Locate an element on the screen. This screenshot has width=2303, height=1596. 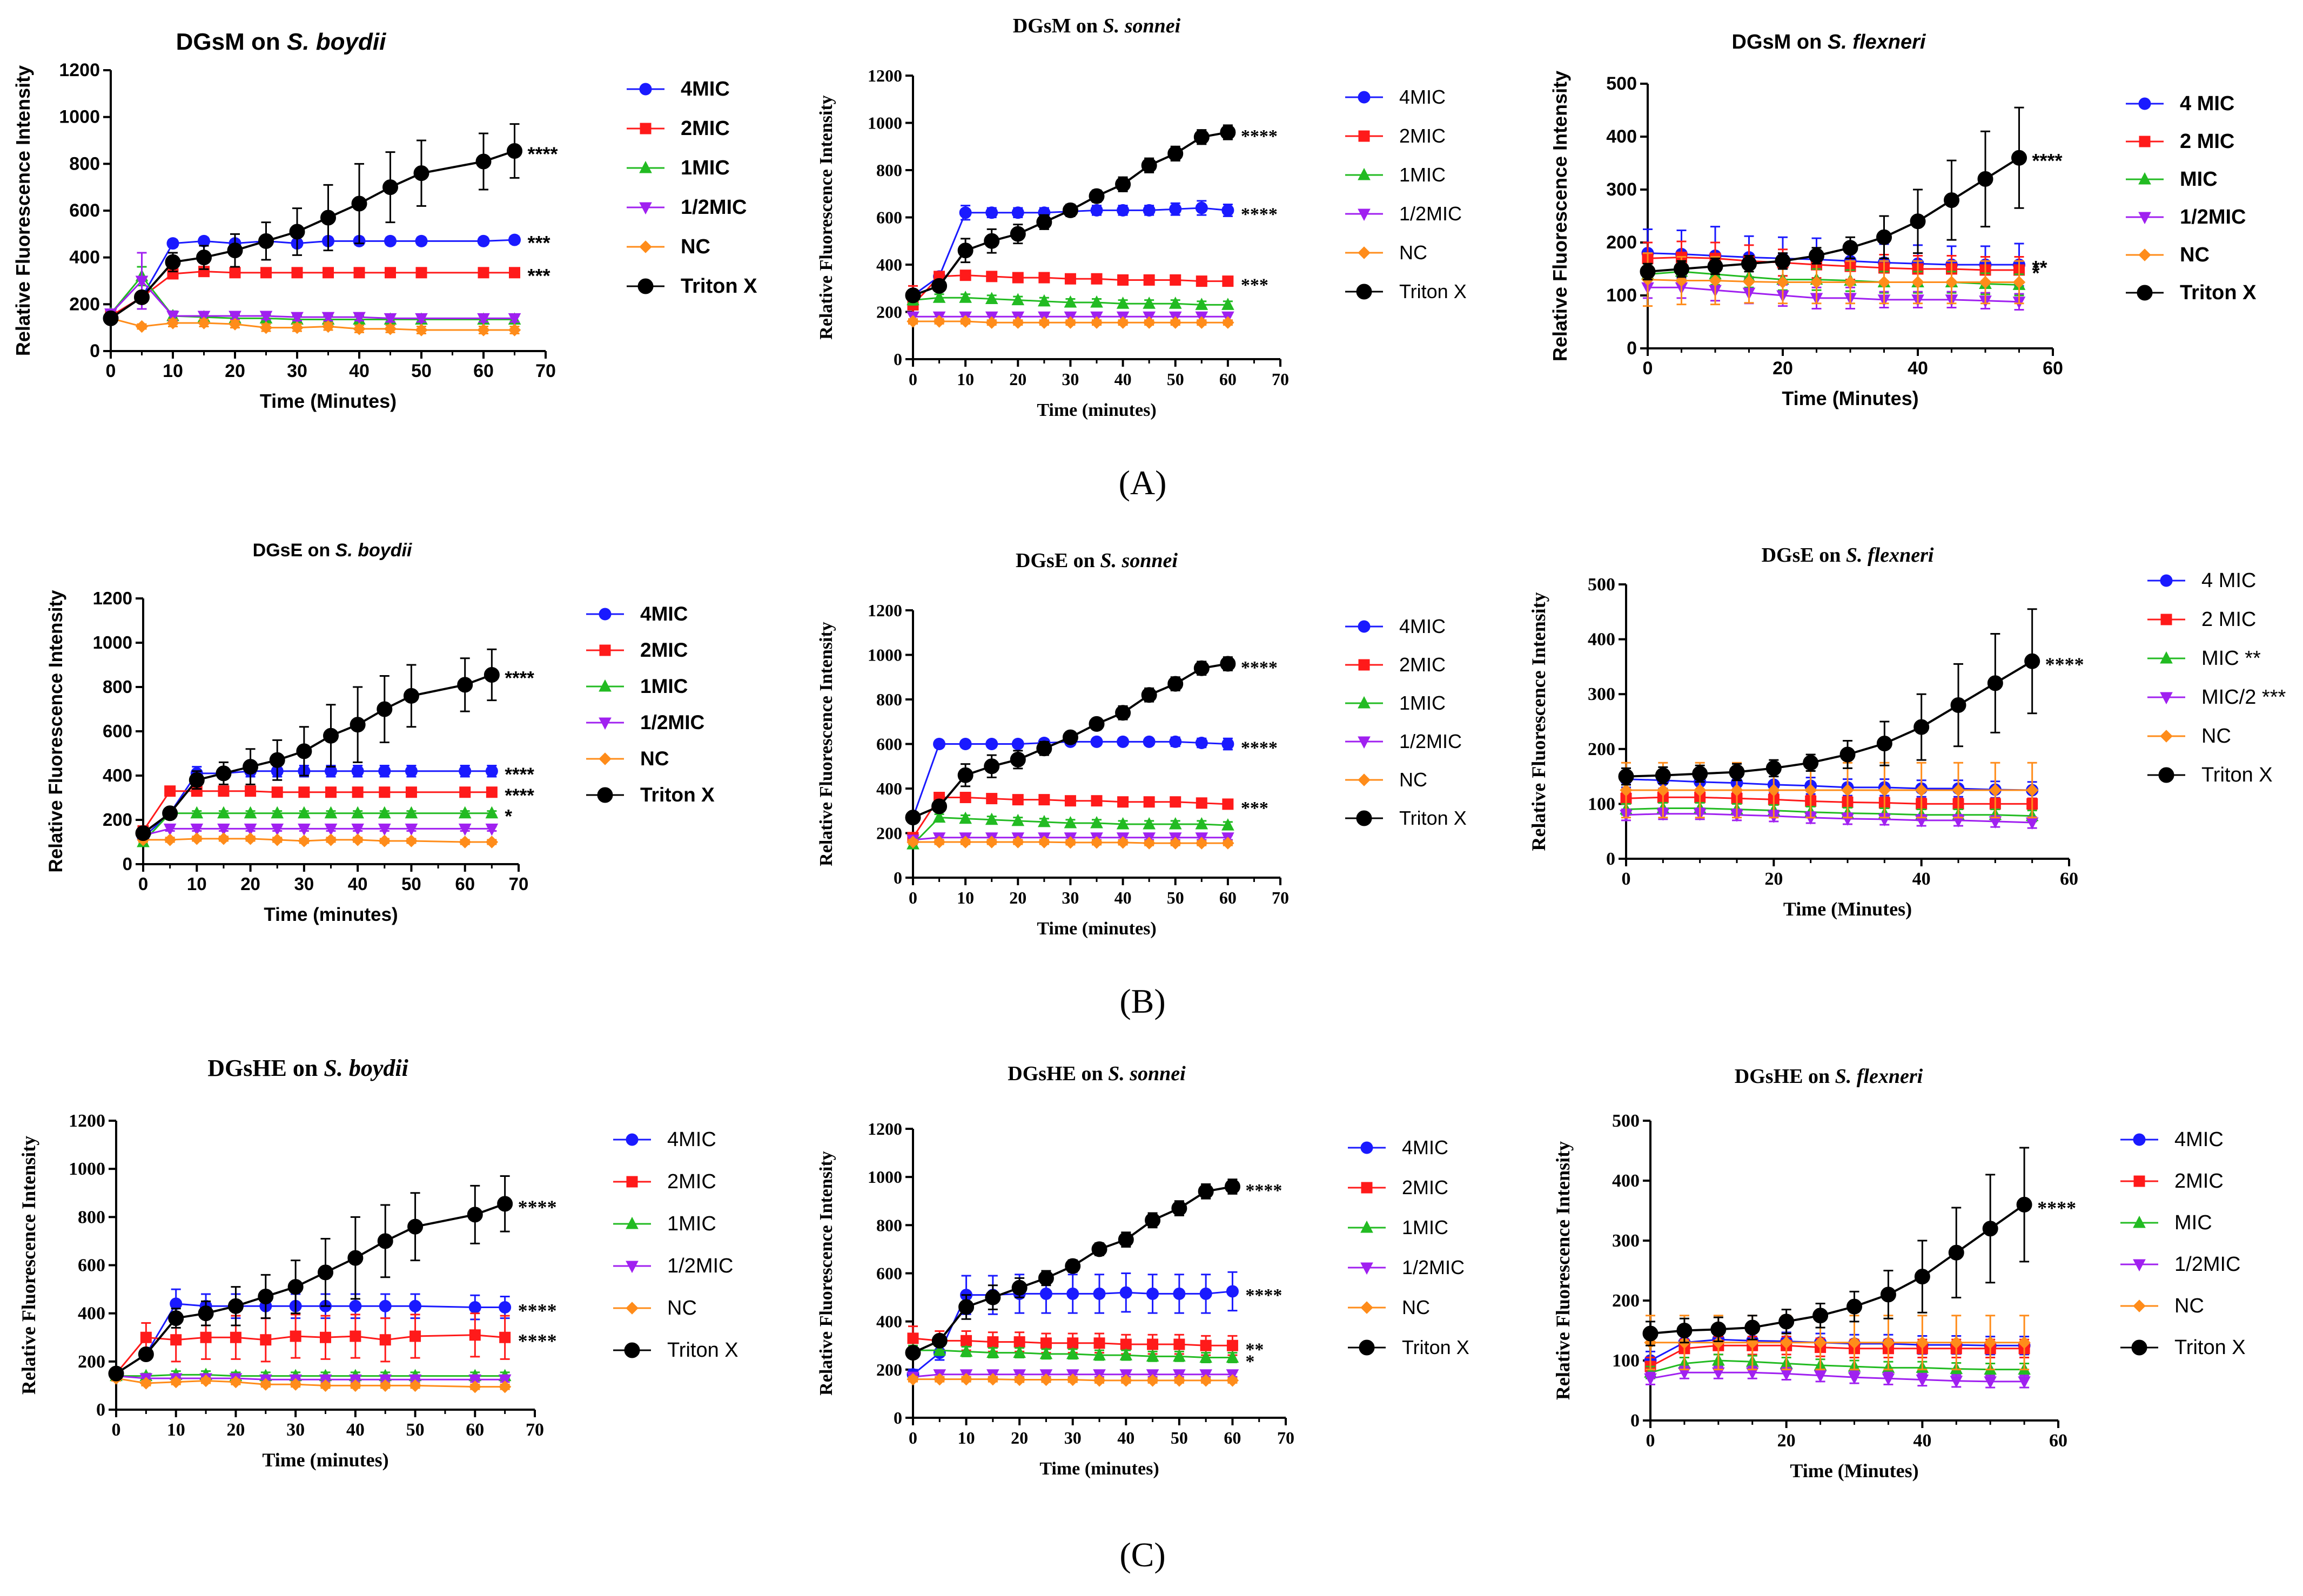
legend-item: 4MIC is located at coordinates (1395, 97).